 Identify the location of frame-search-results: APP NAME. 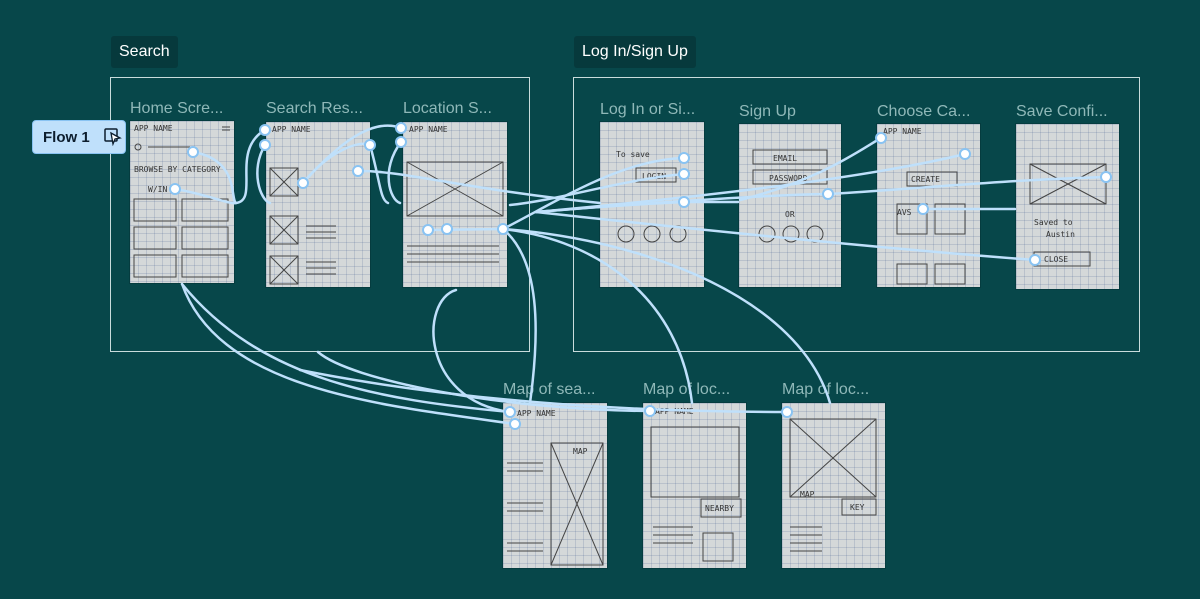
(318, 204).